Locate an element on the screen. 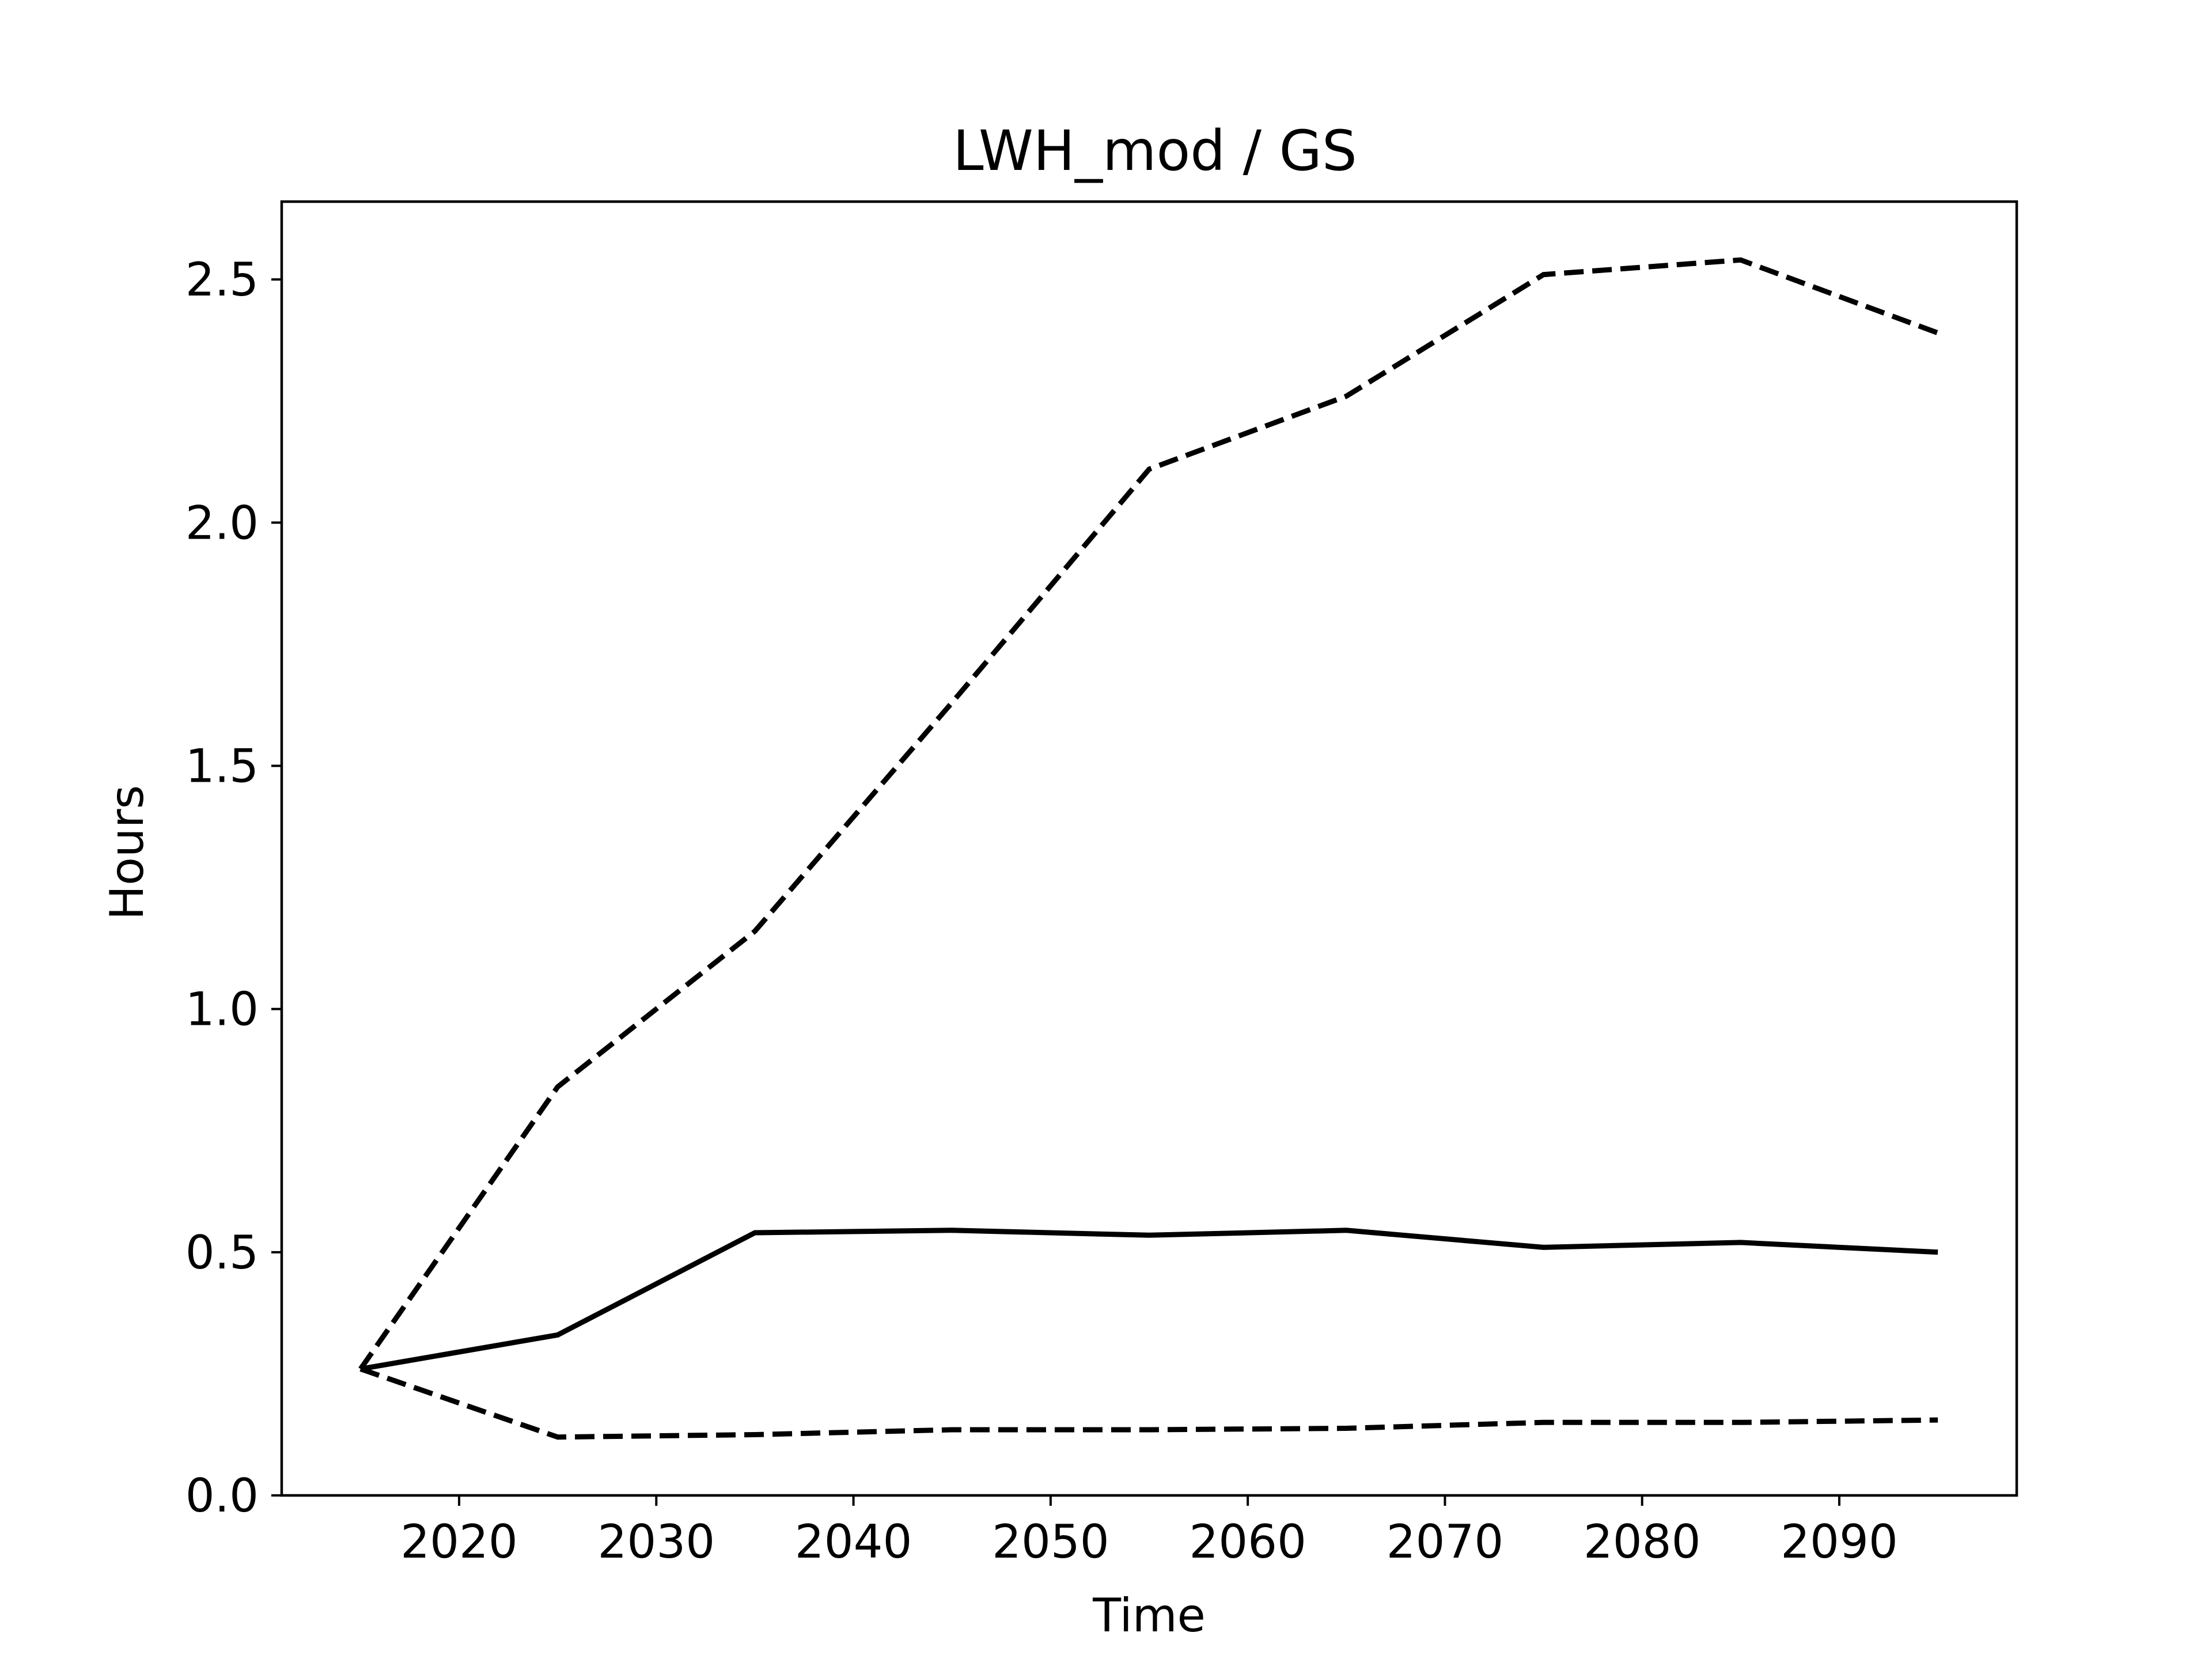 This screenshot has width=2212, height=1659. chart-title: LWH_mod / GS is located at coordinates (1155, 151).